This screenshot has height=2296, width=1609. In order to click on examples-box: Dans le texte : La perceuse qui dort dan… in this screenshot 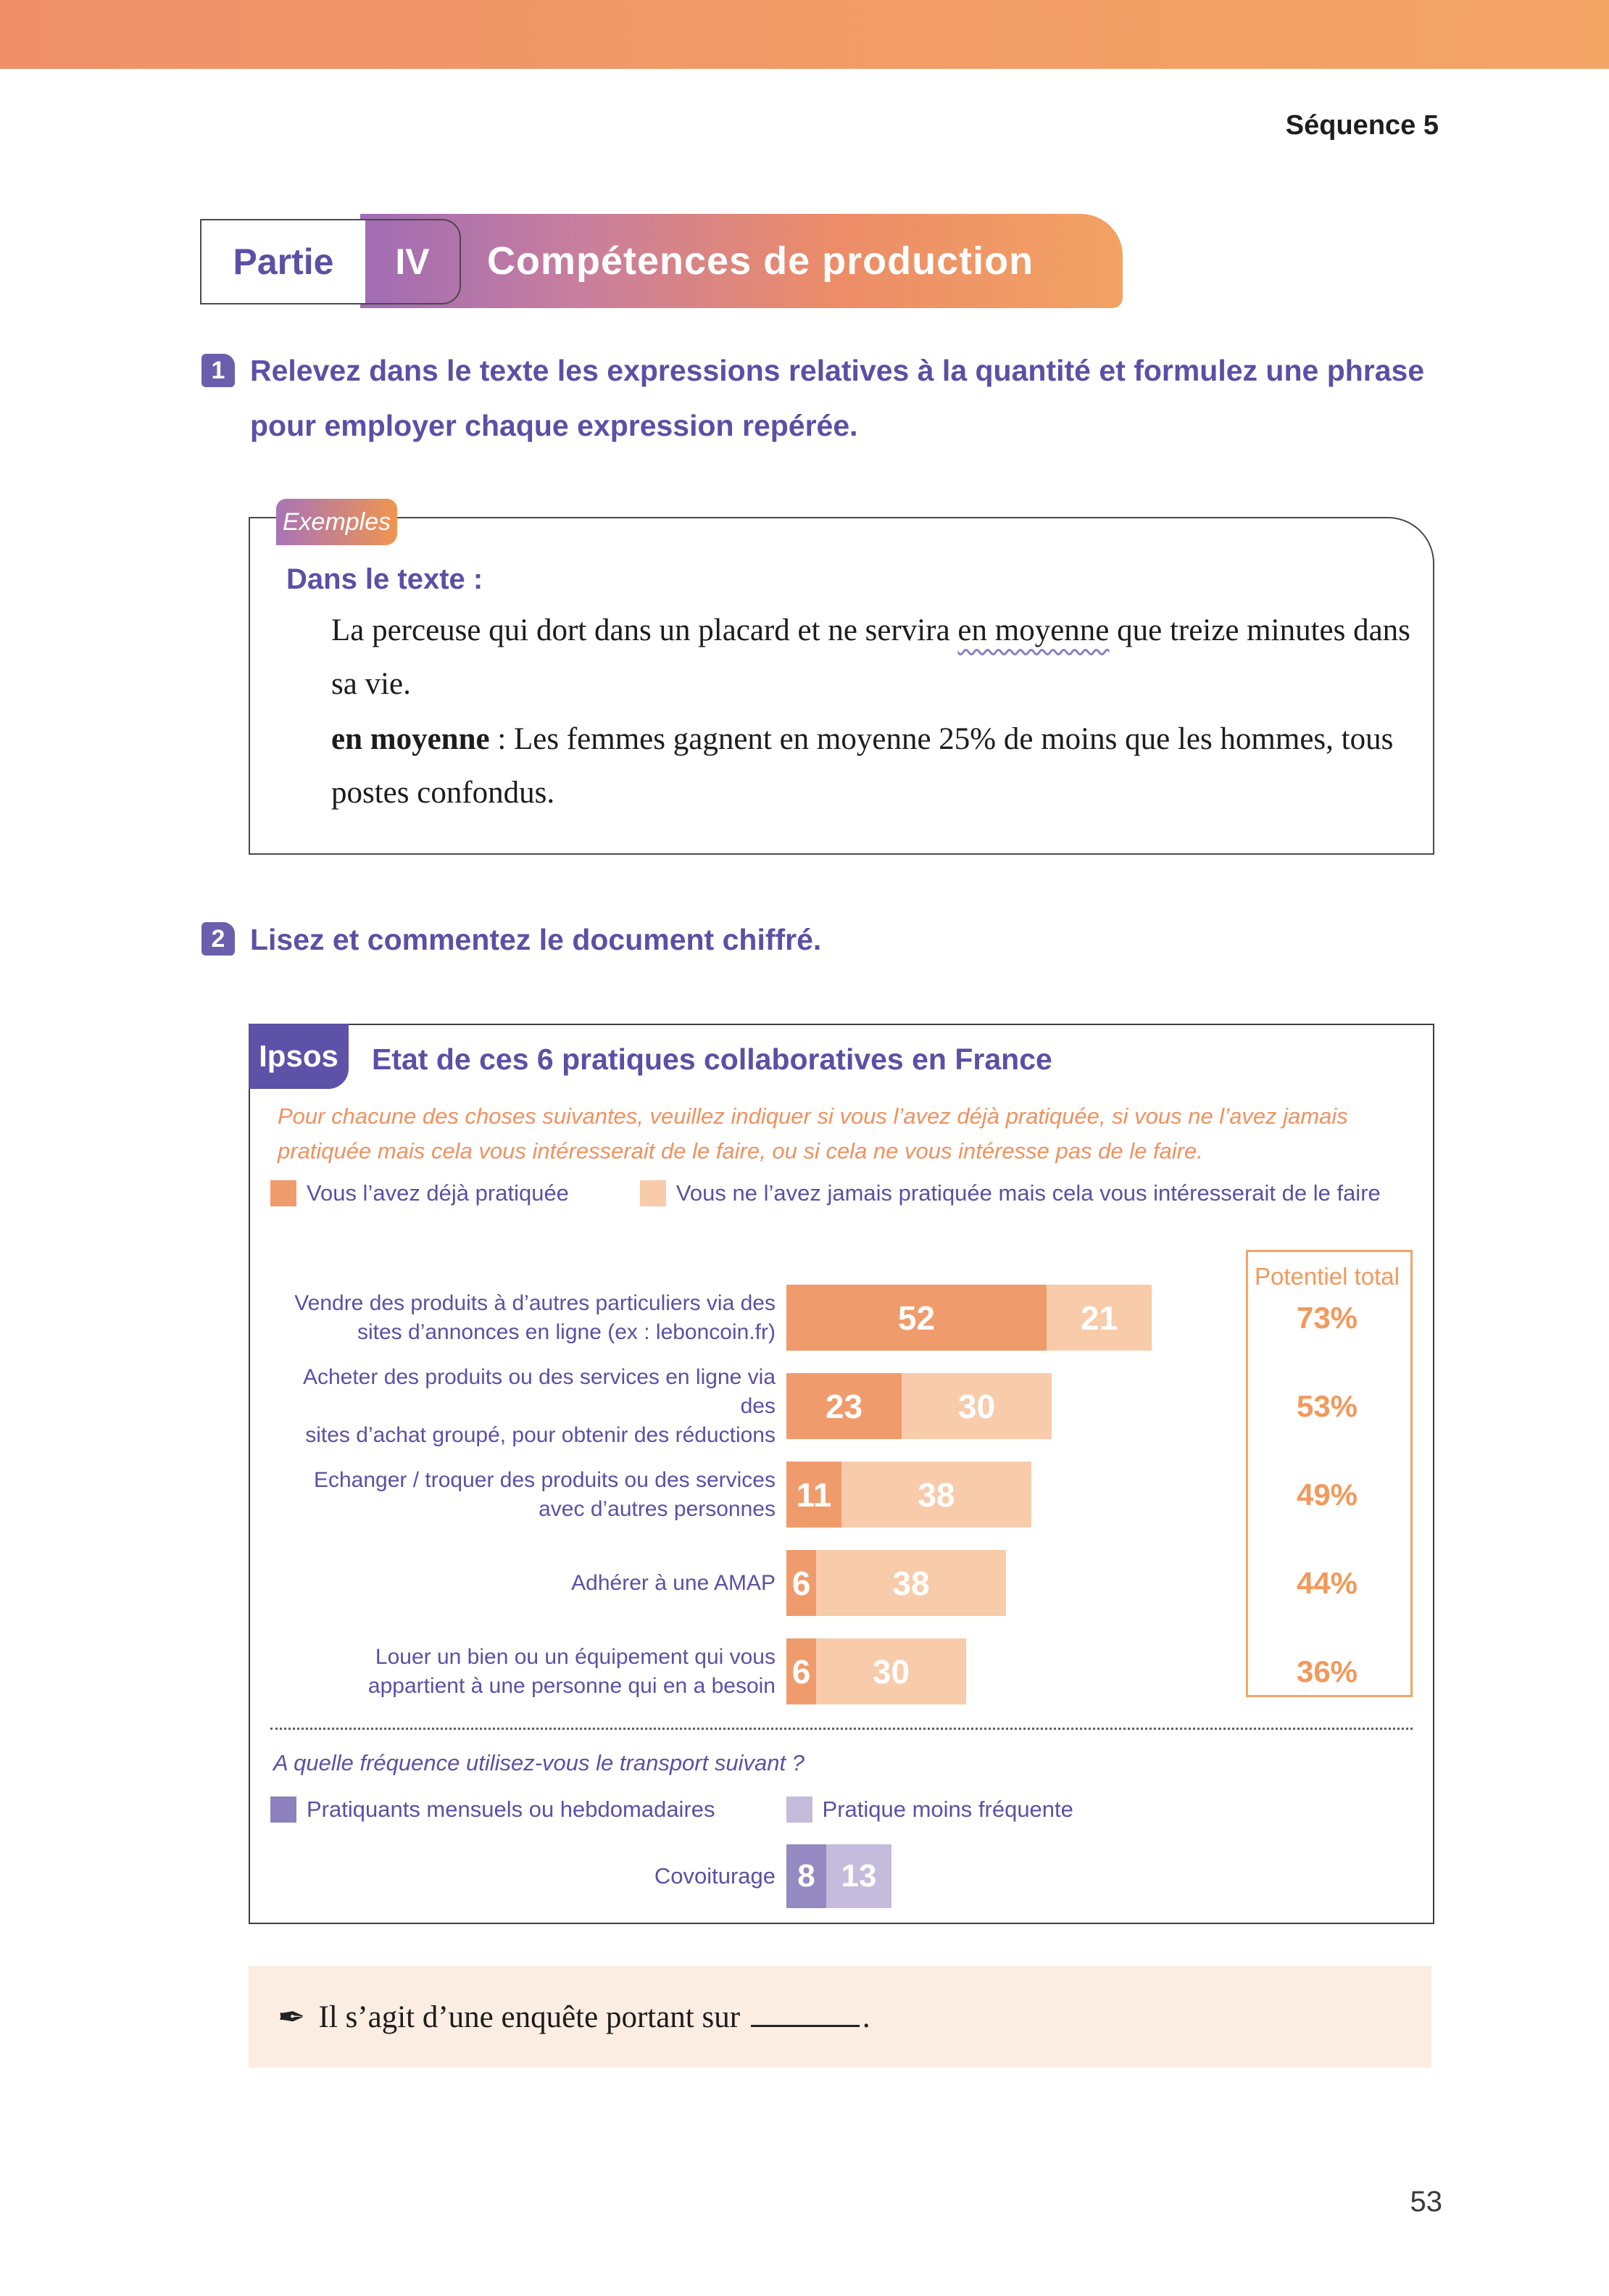, I will do `click(842, 686)`.